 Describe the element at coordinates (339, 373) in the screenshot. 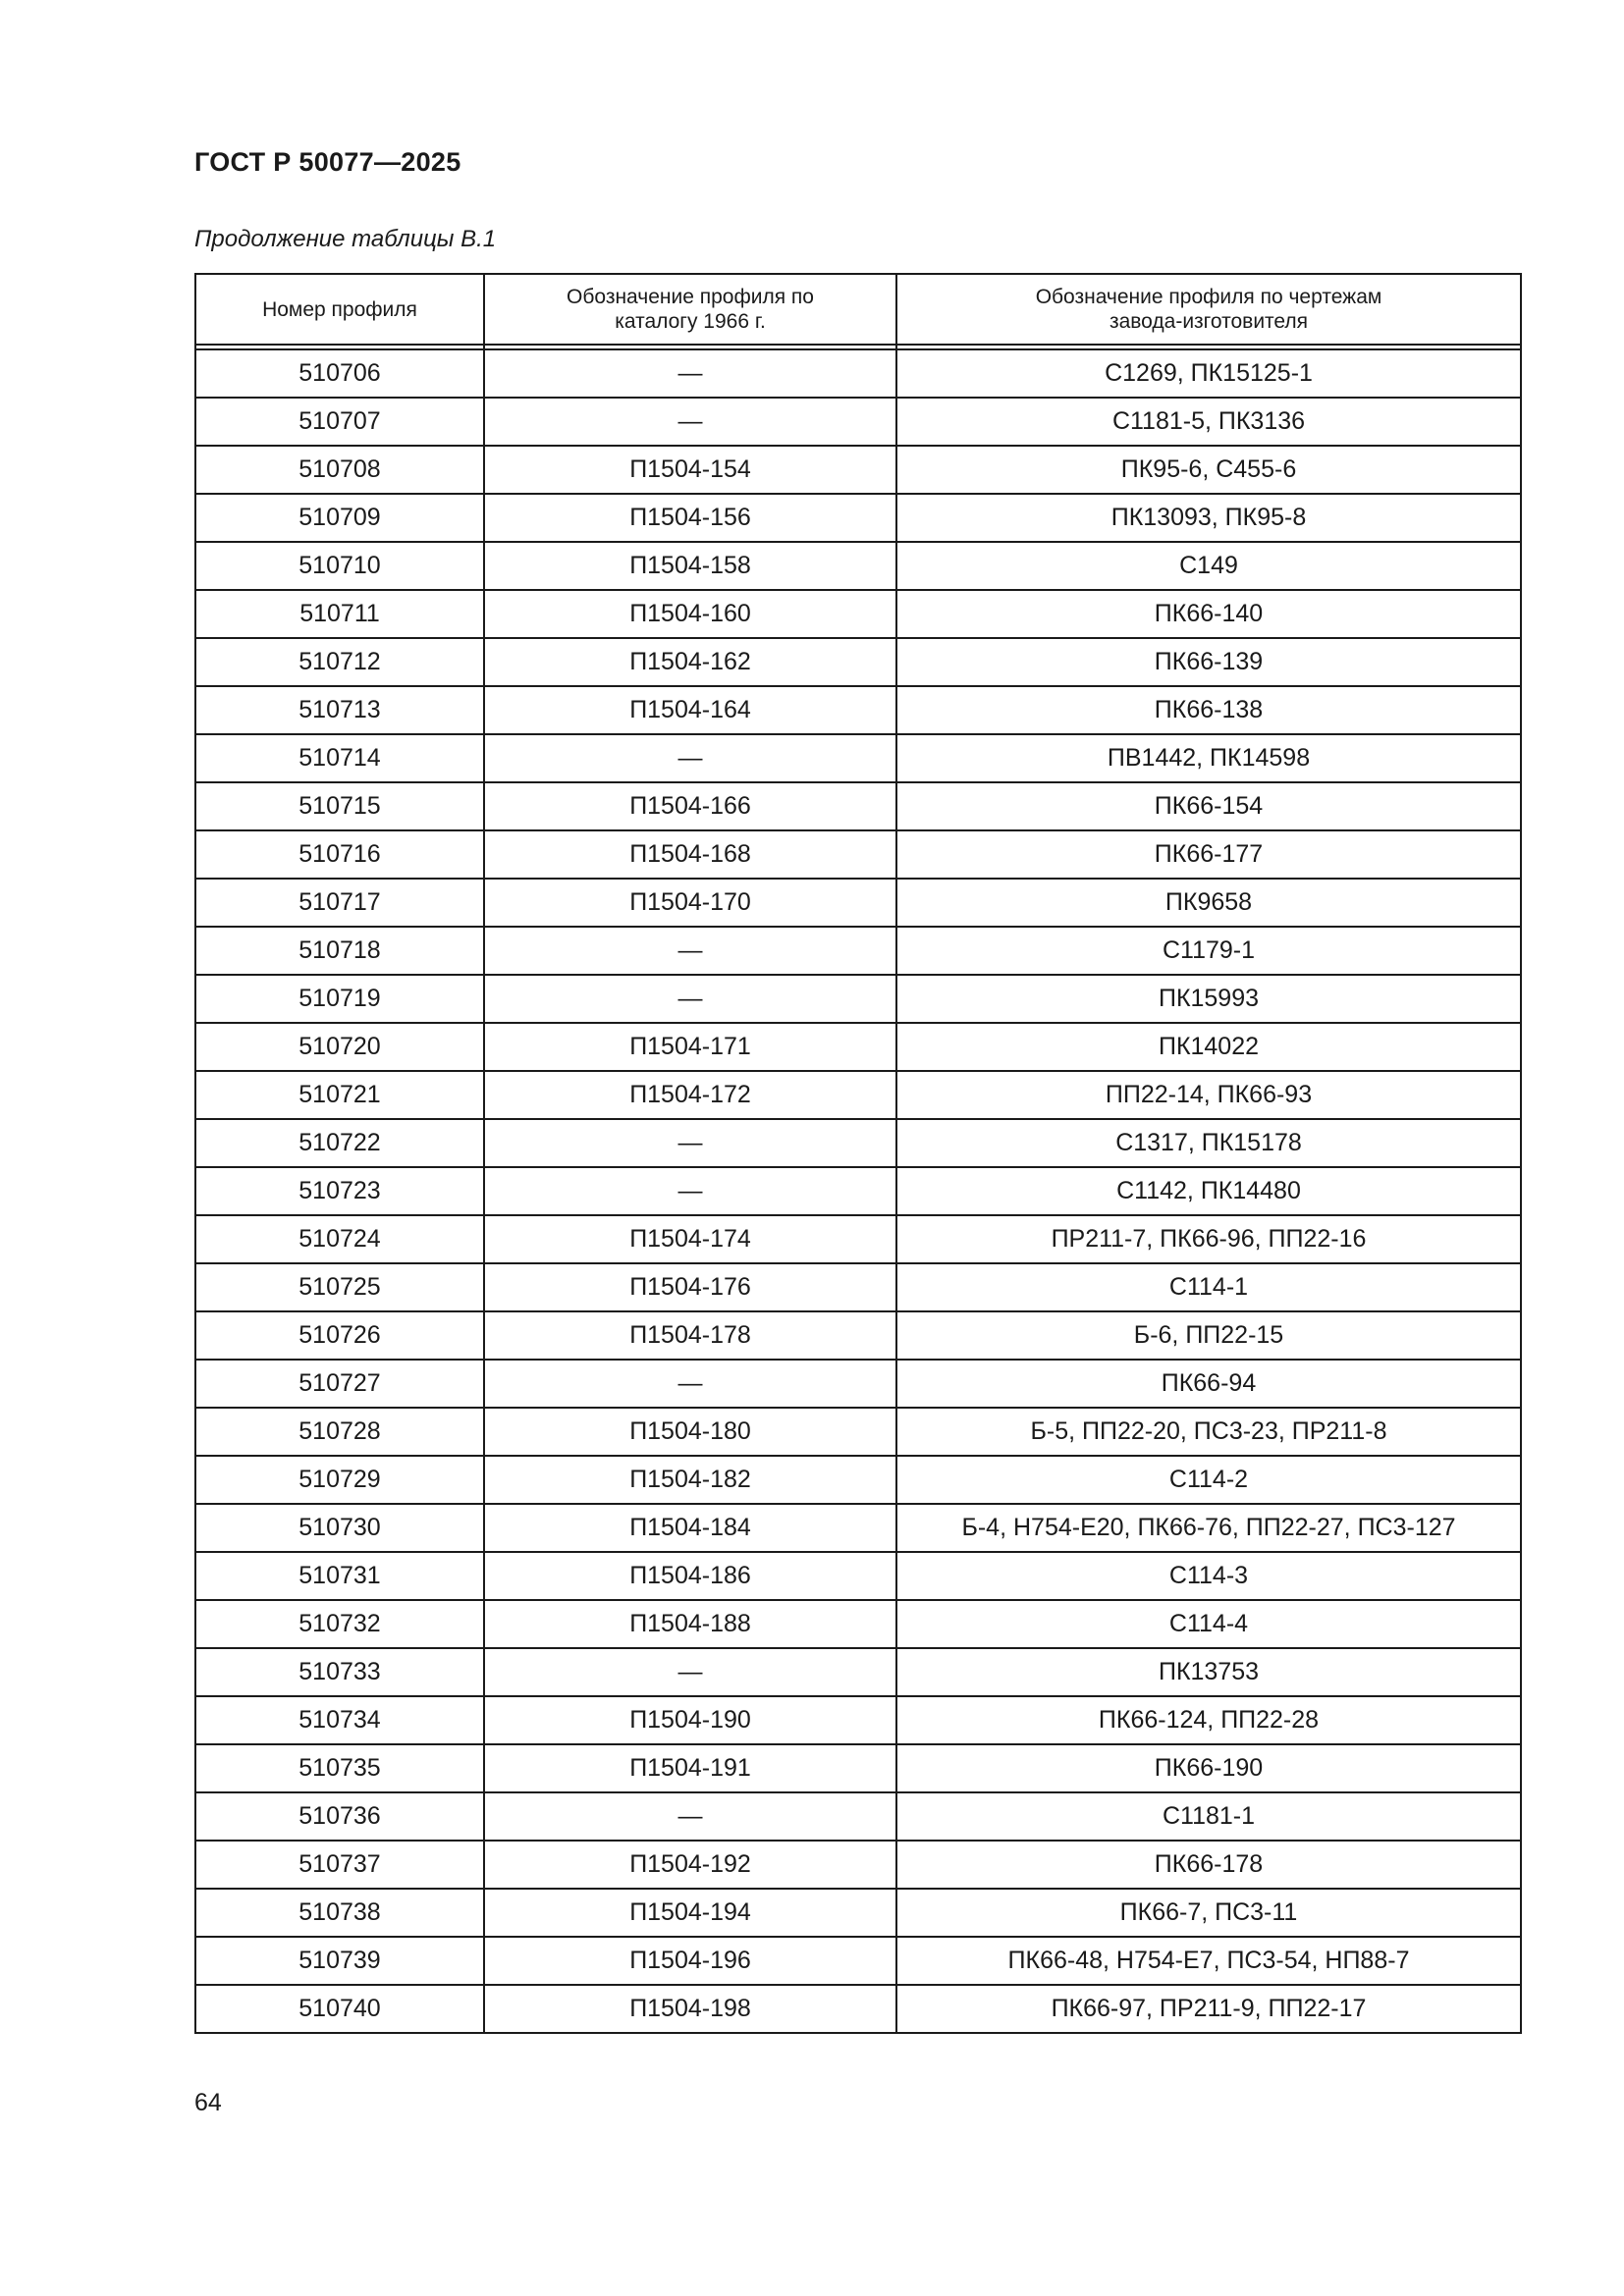

I see `cell-profile-number: 510706` at that location.